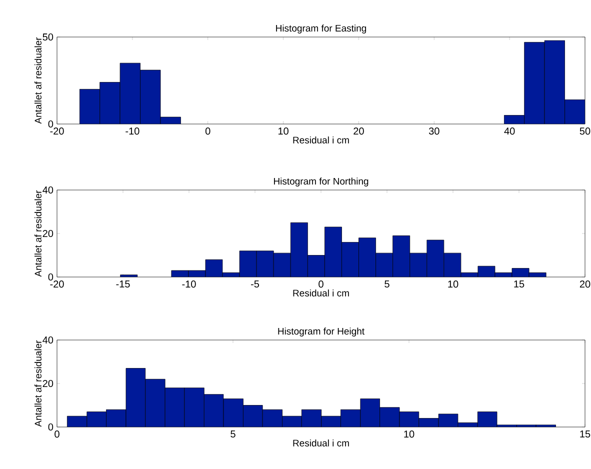 The width and height of the screenshot is (591, 469). Describe the element at coordinates (321, 182) in the screenshot. I see `chart-title: Histogram for Northing` at that location.